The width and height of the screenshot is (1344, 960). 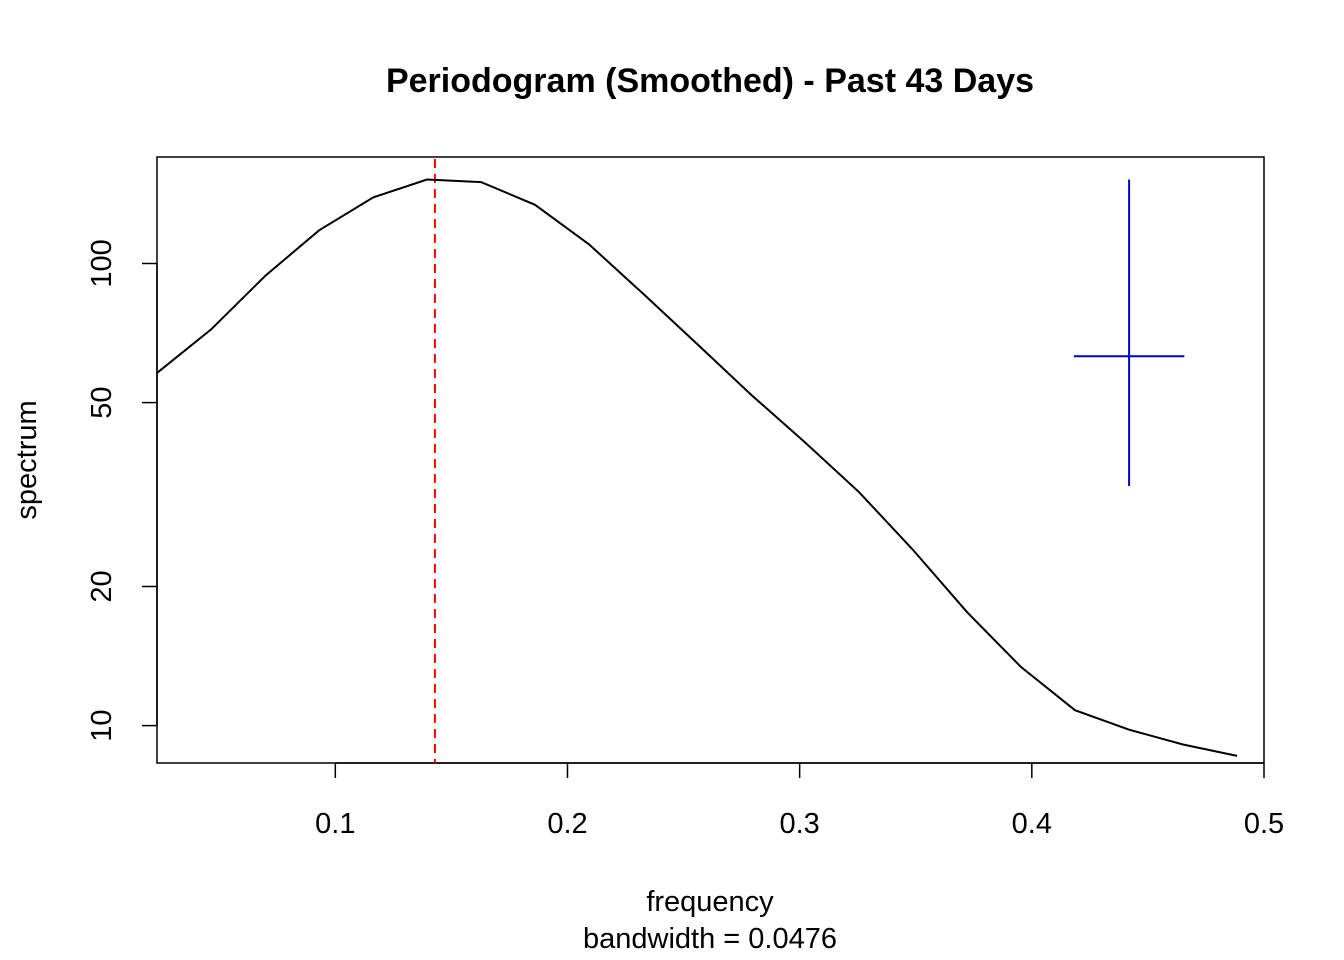 I want to click on y-tick-label: 10, so click(x=102, y=725).